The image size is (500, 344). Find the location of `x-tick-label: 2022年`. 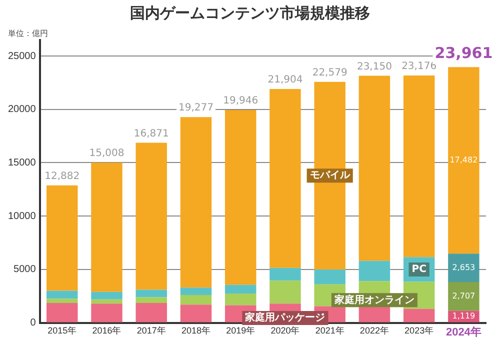

x-tick-label: 2022年 is located at coordinates (374, 331).